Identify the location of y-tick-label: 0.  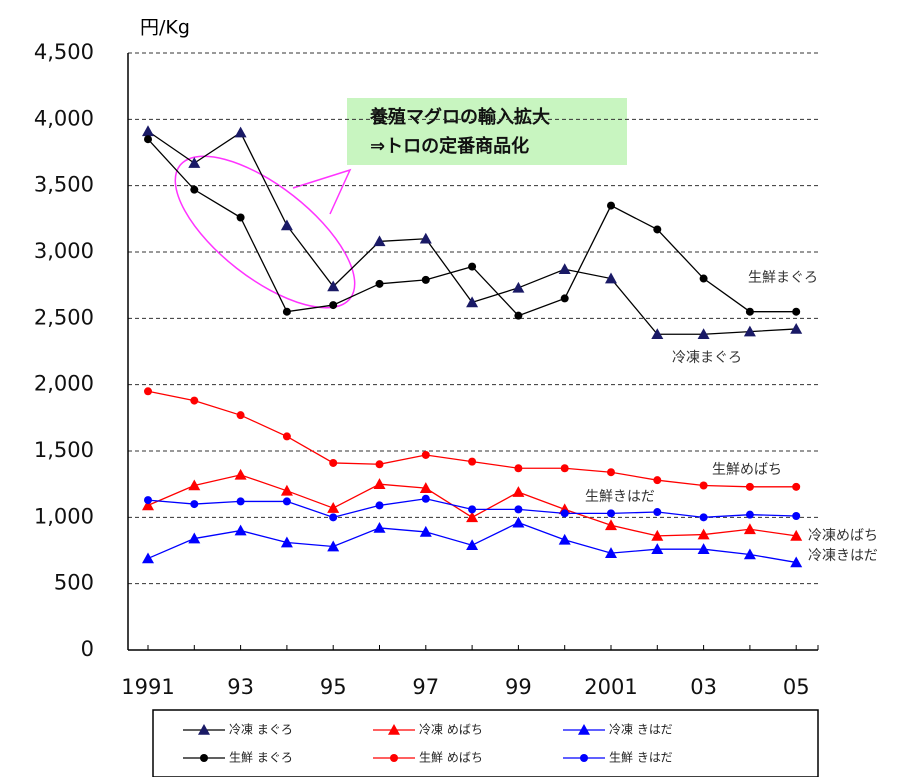
(87, 649).